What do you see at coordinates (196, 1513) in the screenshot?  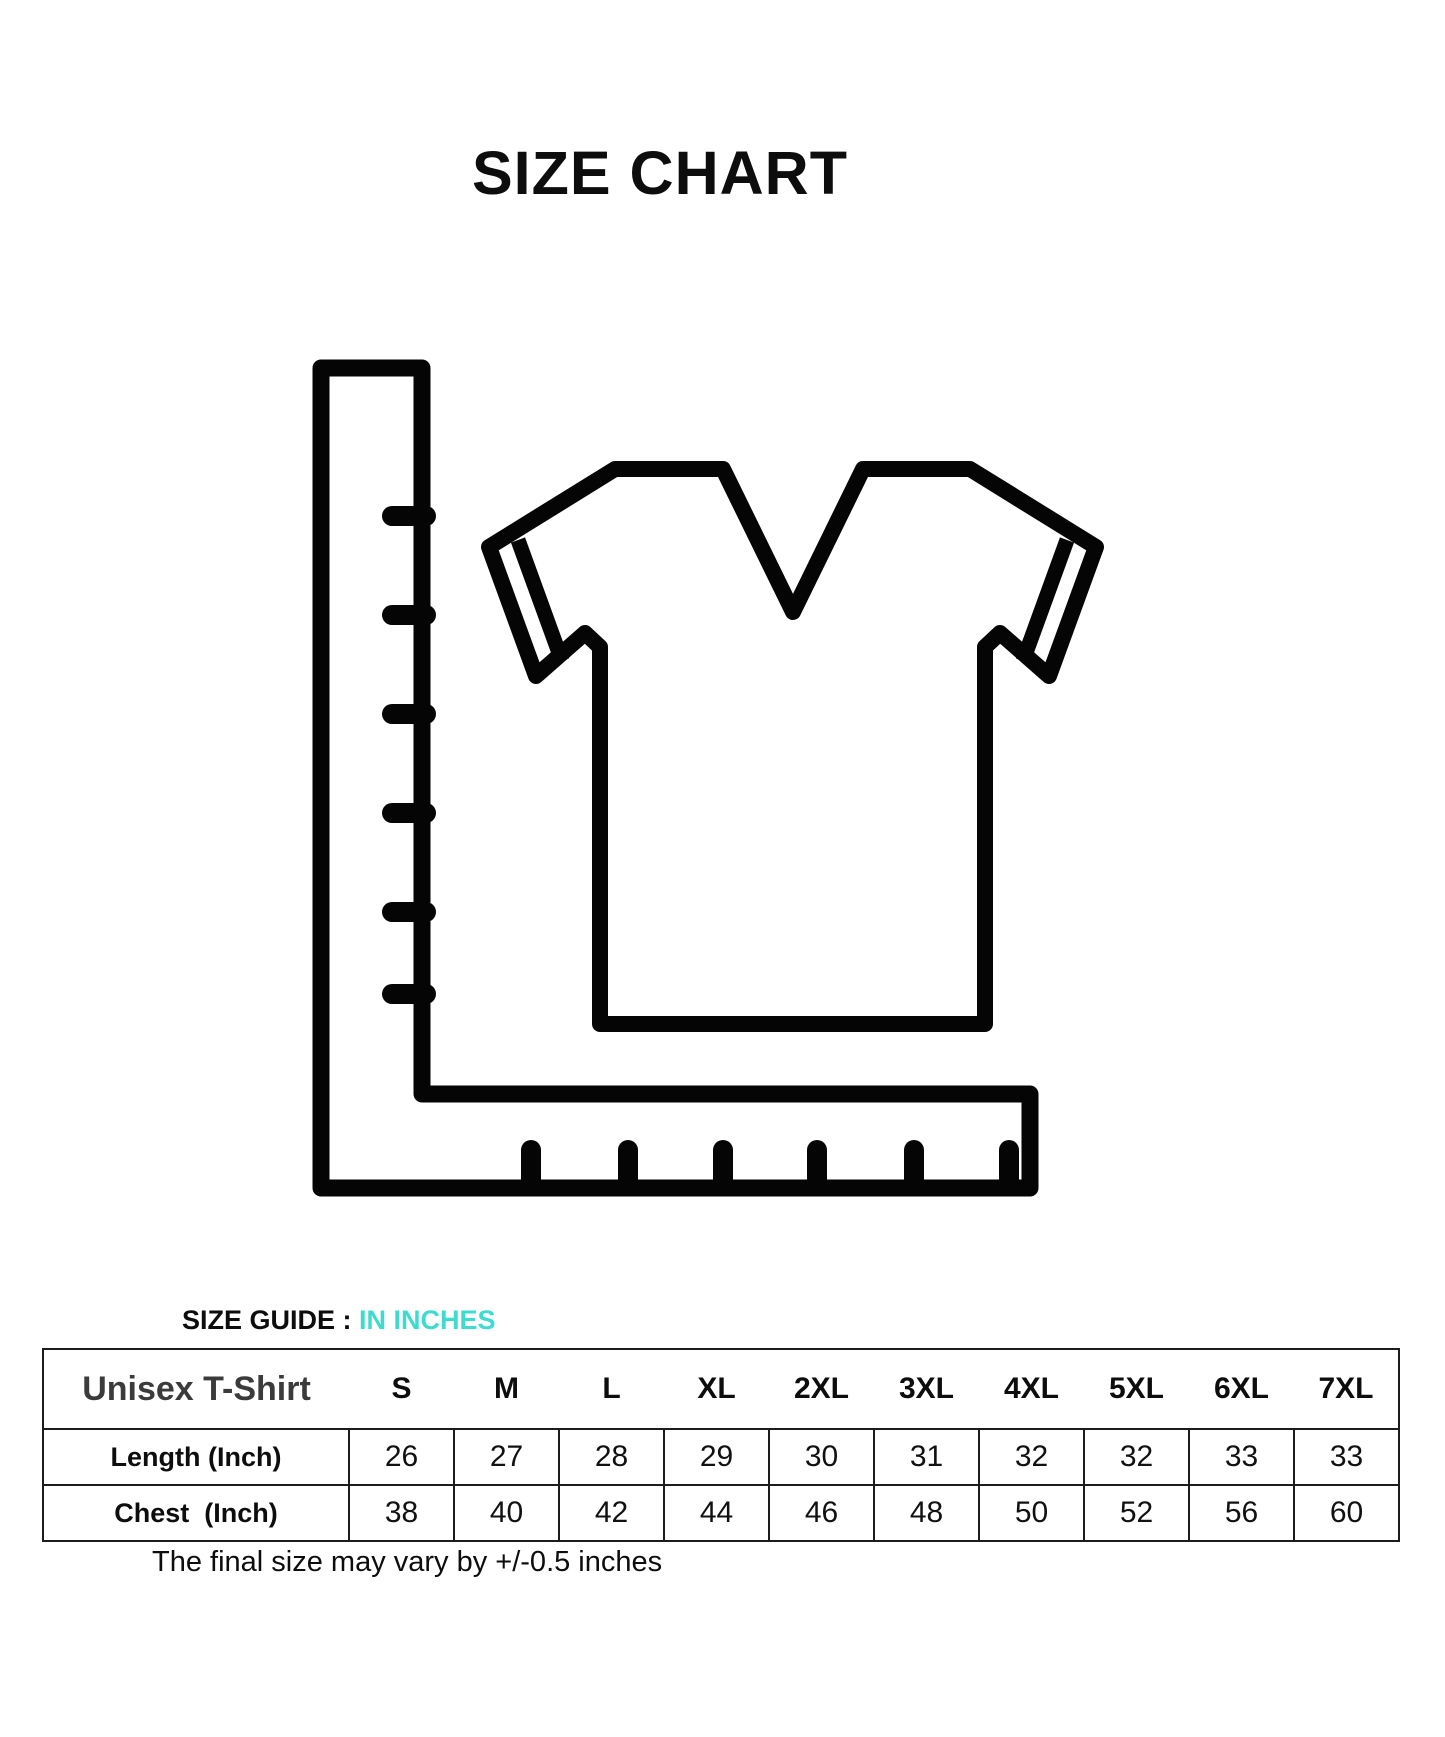 I see `chest-row-label: Chest (Inch)` at bounding box center [196, 1513].